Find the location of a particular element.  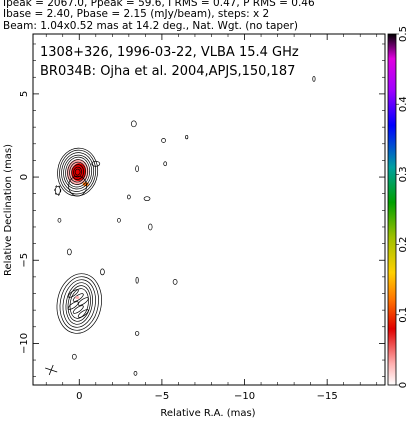

colorbar is located at coordinates (392, 209).